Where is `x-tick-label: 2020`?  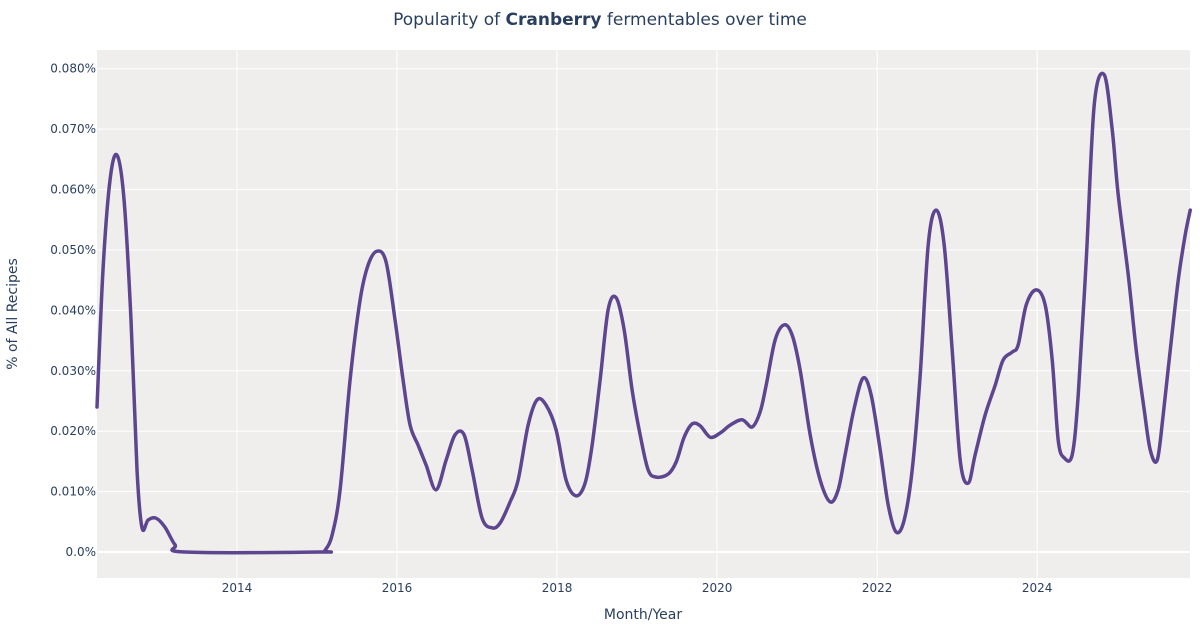 x-tick-label: 2020 is located at coordinates (717, 588).